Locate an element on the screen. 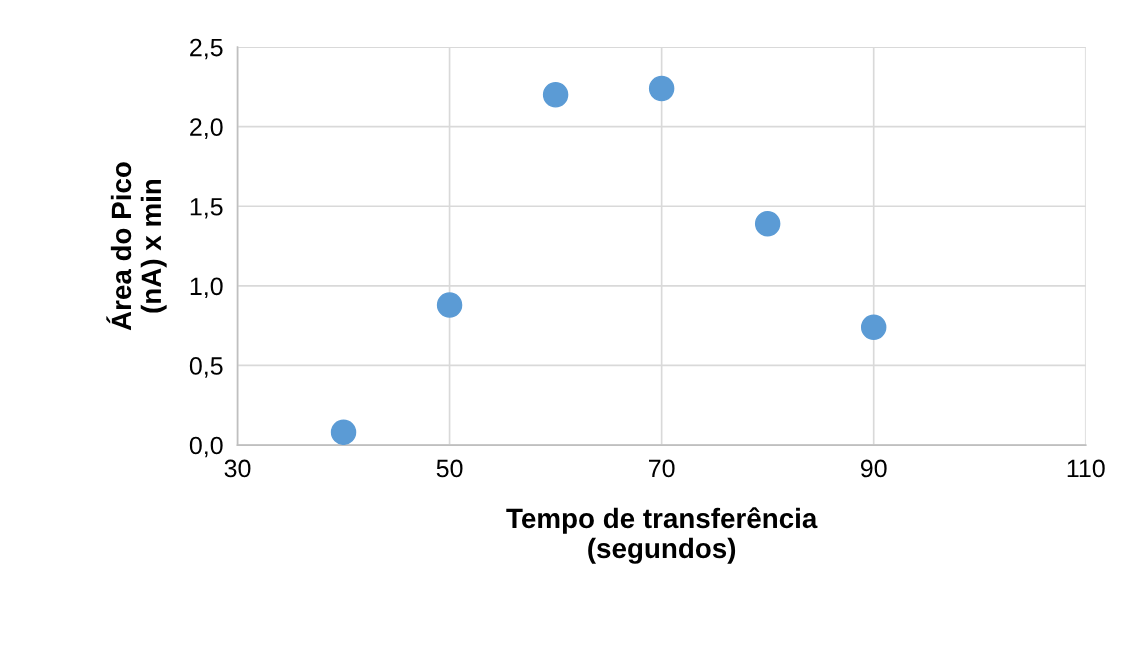 This screenshot has width=1131, height=645. y-tick-label: 1,0 is located at coordinates (206, 288).